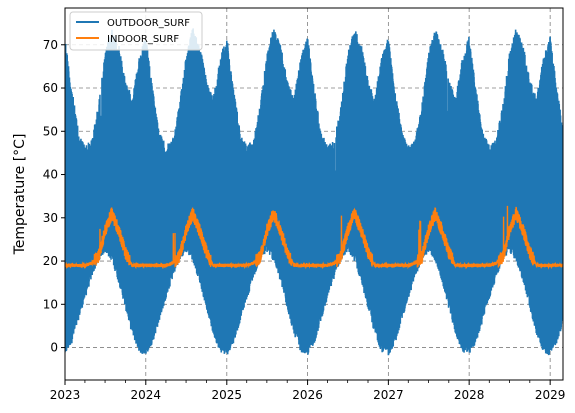  I want to click on y-tick-label: 70, so click(50, 45).